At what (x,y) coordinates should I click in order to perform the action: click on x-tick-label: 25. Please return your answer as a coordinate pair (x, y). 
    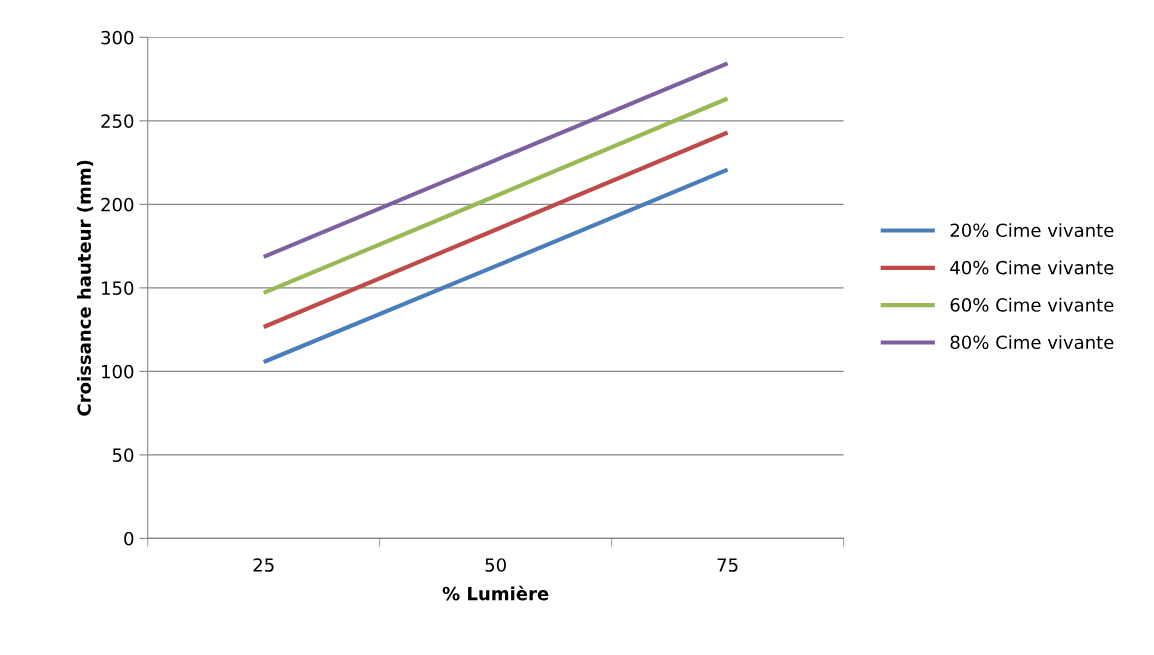
    Looking at the image, I should click on (263, 565).